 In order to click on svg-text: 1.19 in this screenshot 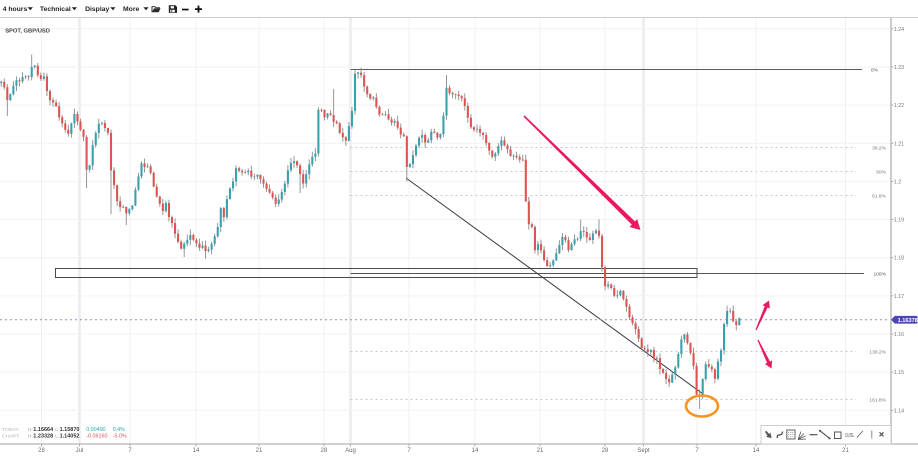, I will do `click(899, 221)`.